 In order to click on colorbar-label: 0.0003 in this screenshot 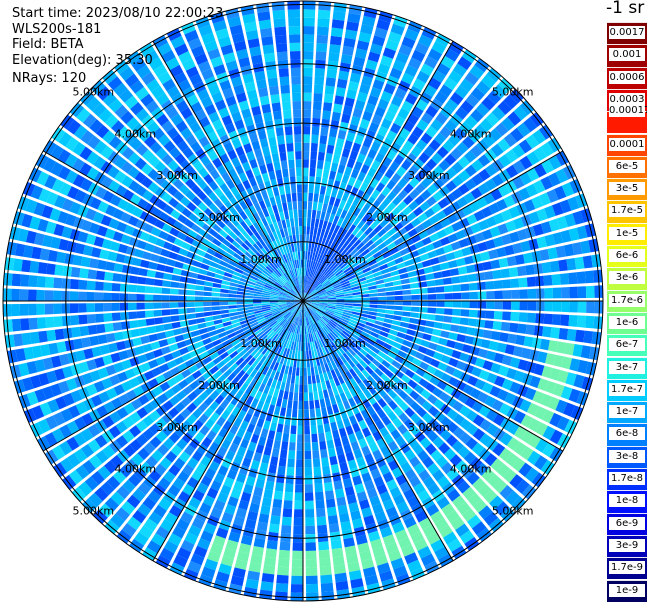, I will do `click(627, 99)`.